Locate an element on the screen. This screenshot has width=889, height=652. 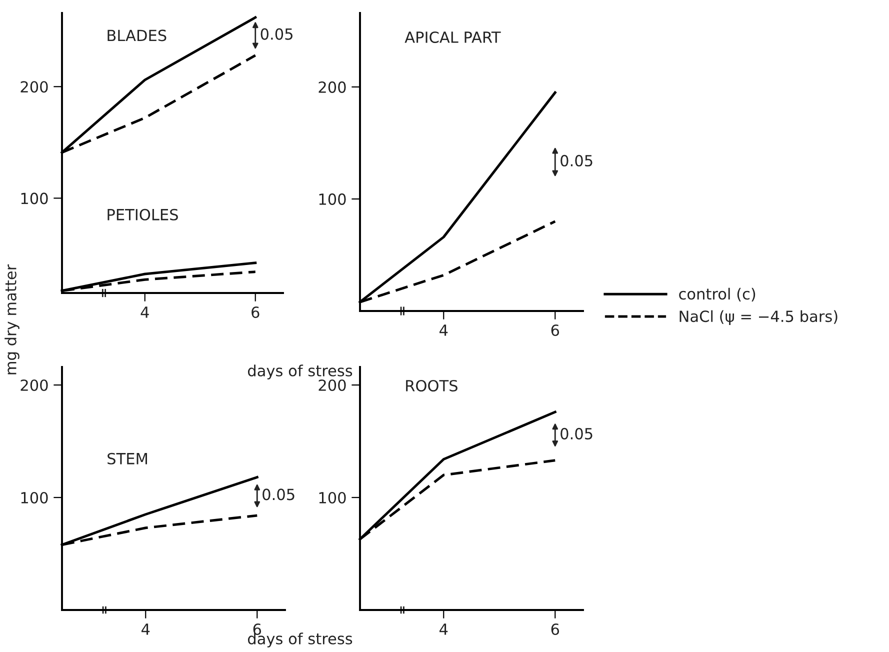
text: STEM is located at coordinates (127, 458).